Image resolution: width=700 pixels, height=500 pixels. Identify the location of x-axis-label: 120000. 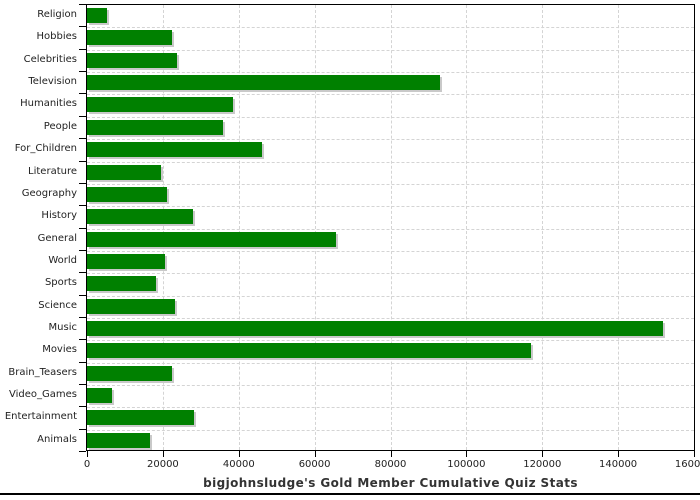
(542, 464).